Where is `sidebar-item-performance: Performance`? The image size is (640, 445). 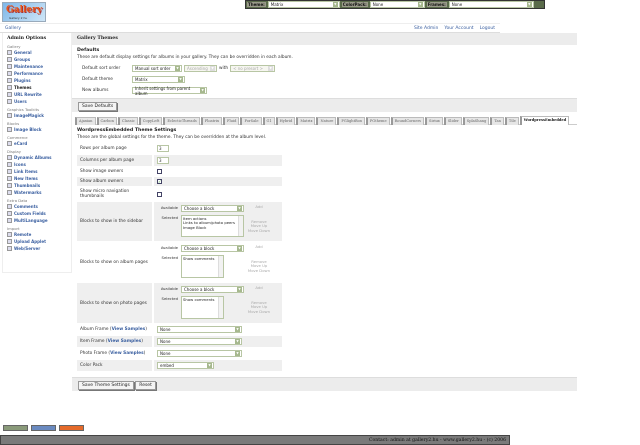
sidebar-item-performance: Performance is located at coordinates (37, 73).